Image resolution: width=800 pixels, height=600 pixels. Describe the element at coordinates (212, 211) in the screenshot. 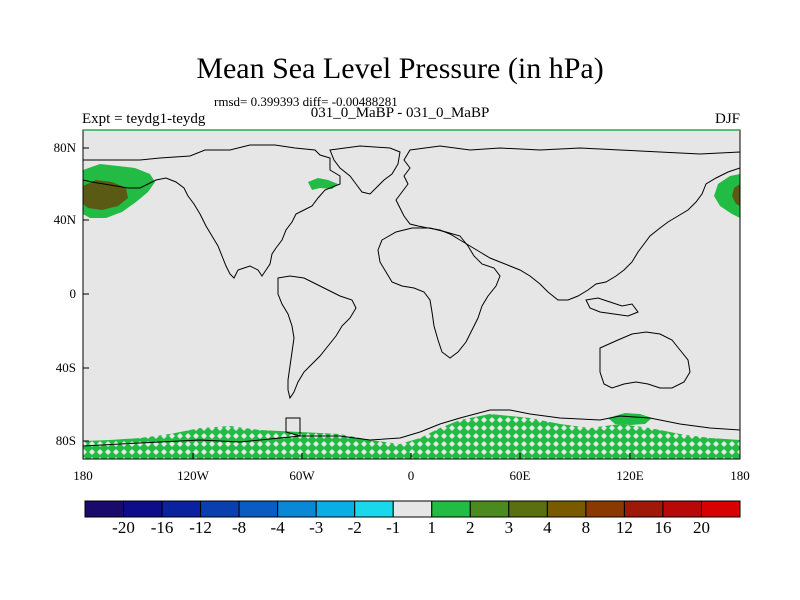

I see `coastline-north-america` at that location.